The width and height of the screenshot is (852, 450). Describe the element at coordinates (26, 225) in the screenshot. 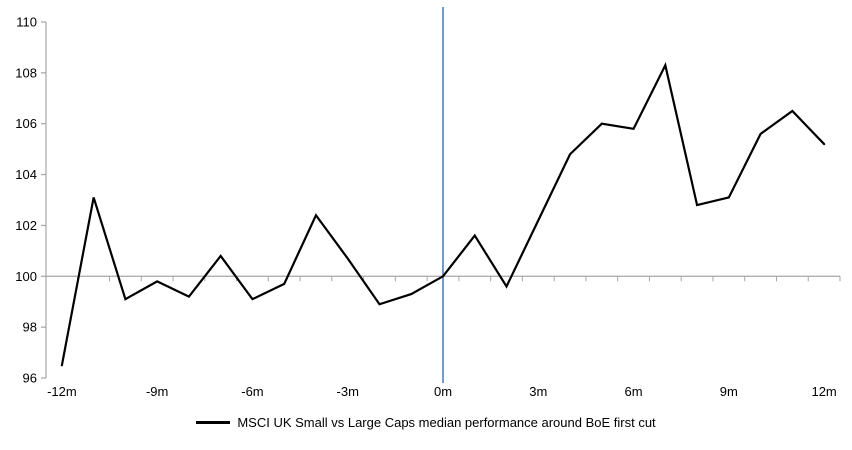

I see `y-axis-label: 102` at that location.